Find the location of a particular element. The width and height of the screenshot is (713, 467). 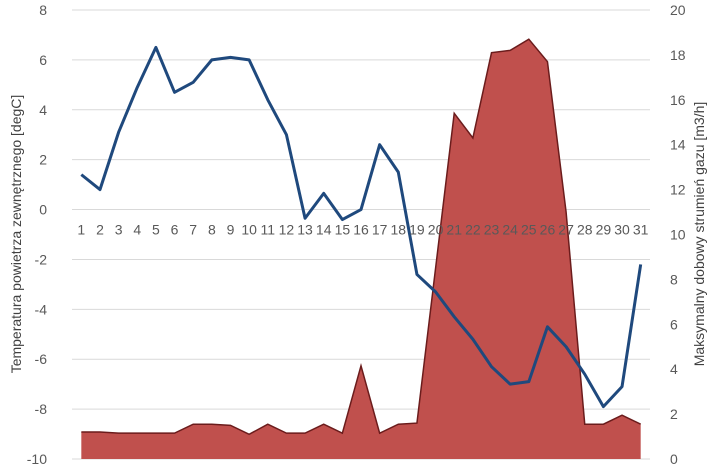

x-tick-label: 27 is located at coordinates (566, 230).